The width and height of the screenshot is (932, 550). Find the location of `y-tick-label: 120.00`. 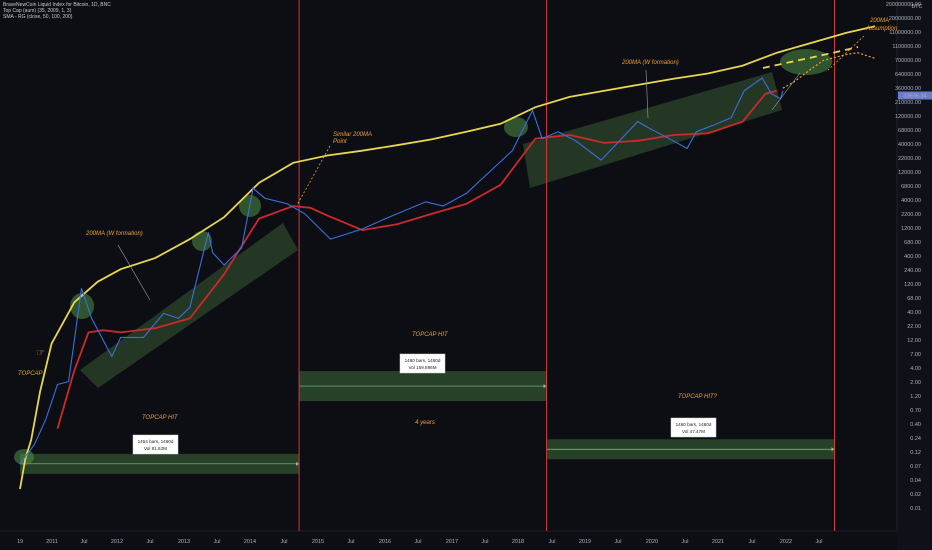

y-tick-label: 120.00 is located at coordinates (912, 285).